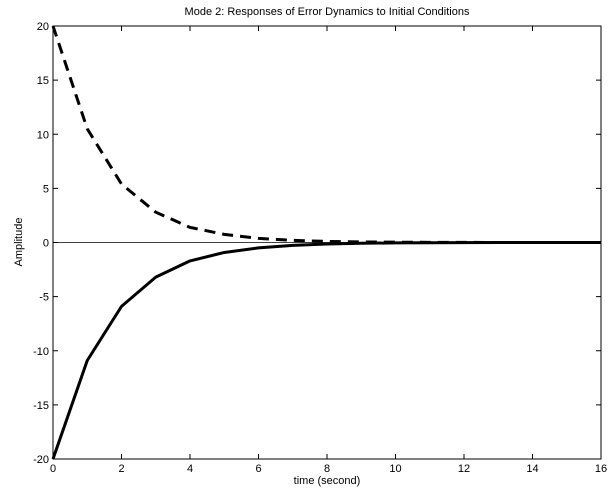 The width and height of the screenshot is (615, 493). I want to click on x-tick-label: 14, so click(532, 469).